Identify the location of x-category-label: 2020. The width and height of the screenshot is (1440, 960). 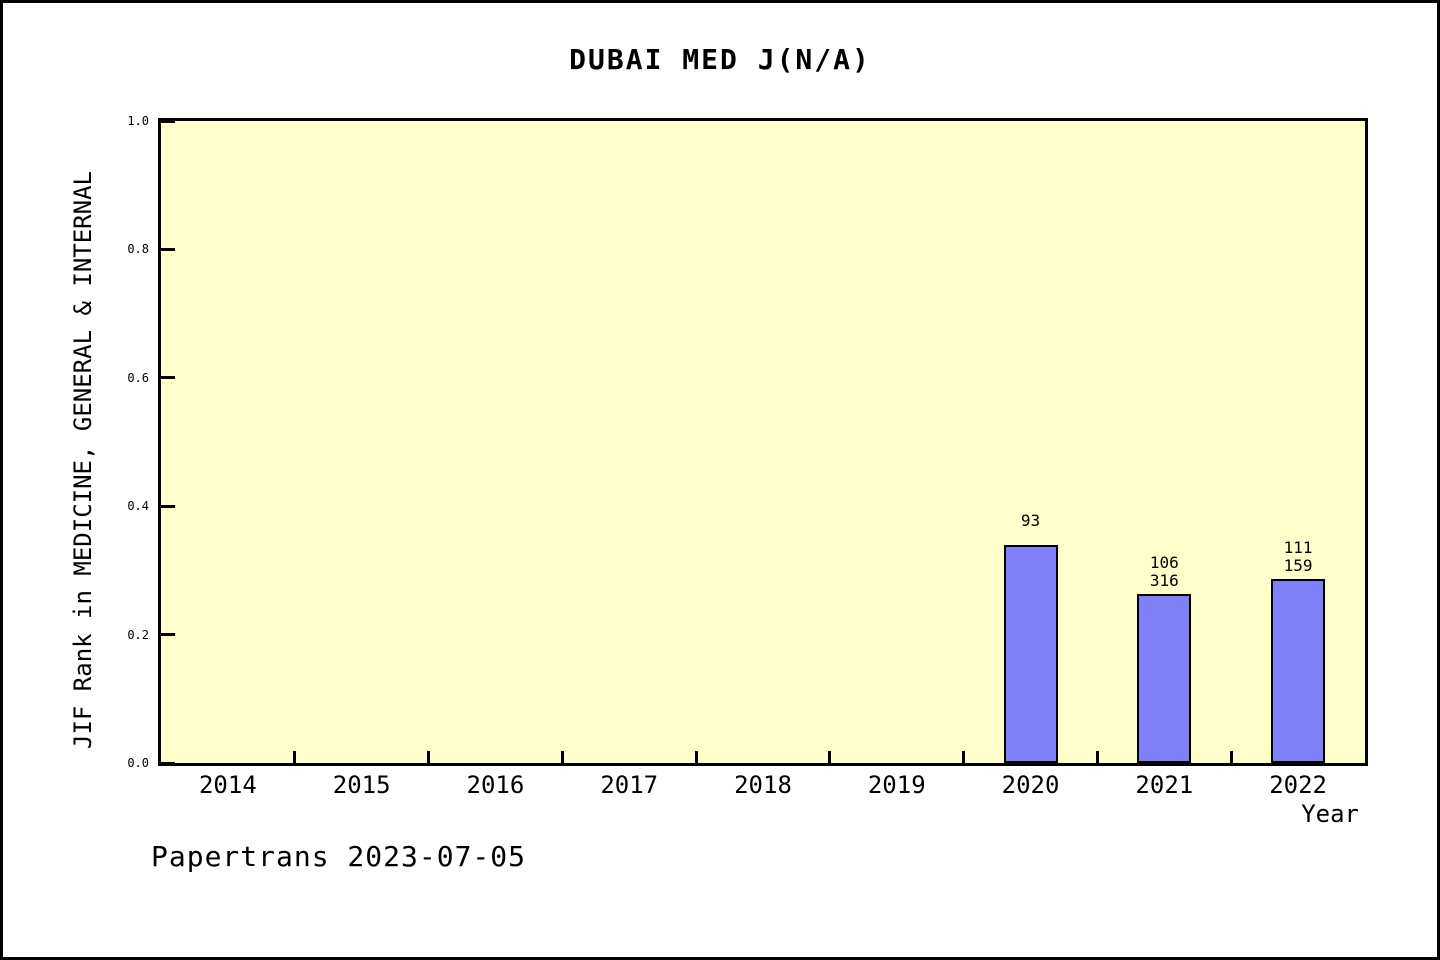
(1030, 785).